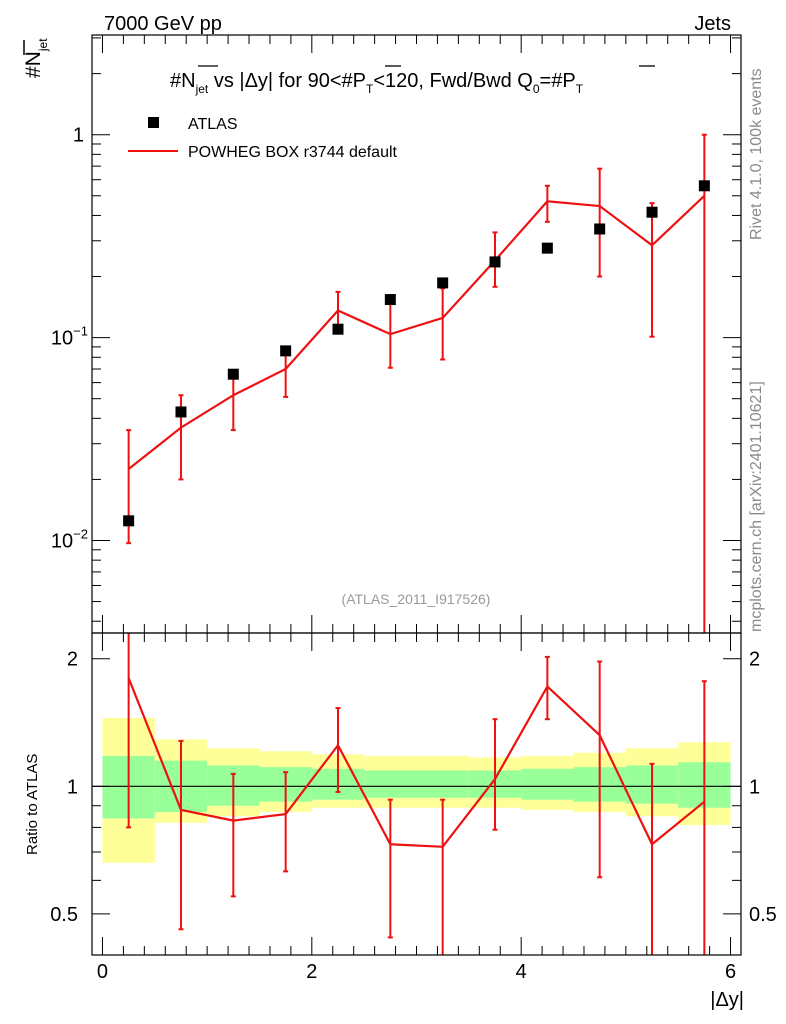 Image resolution: width=786 pixels, height=1024 pixels. I want to click on legend: ATLAS POWHEG BOX r3744 default, so click(263, 138).